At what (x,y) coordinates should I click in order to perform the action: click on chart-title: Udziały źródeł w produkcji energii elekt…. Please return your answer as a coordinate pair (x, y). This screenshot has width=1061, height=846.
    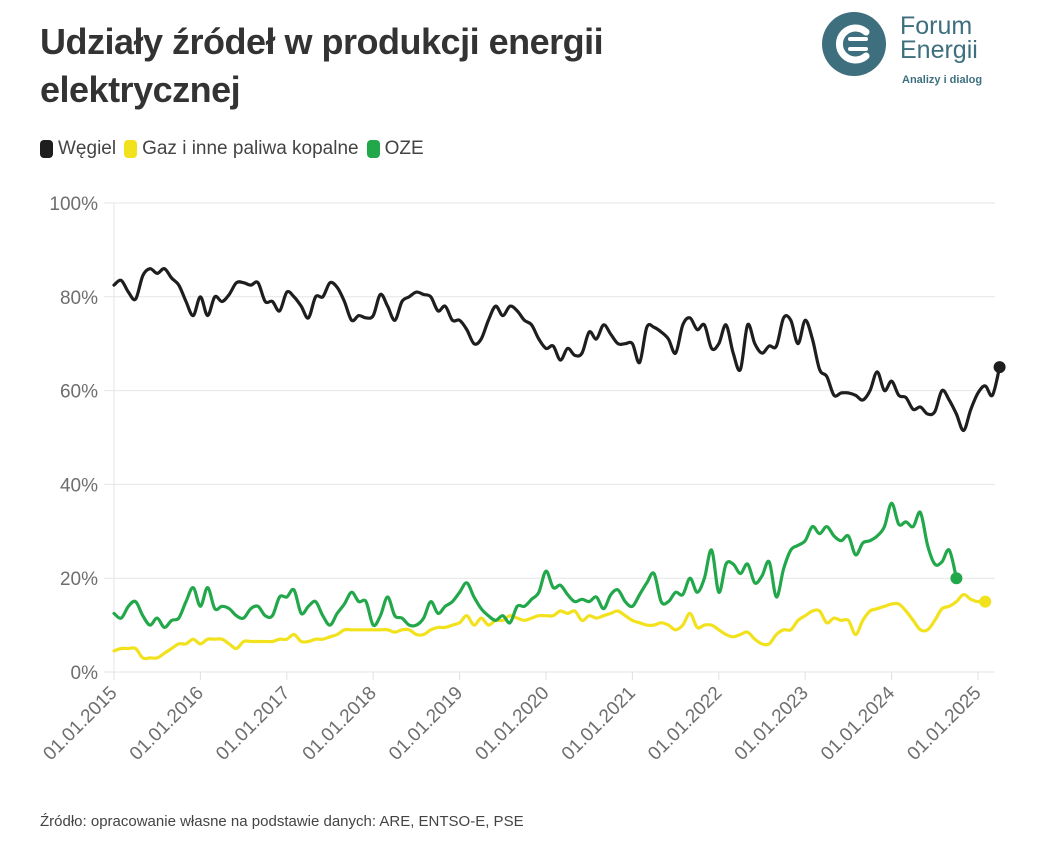
    Looking at the image, I should click on (322, 65).